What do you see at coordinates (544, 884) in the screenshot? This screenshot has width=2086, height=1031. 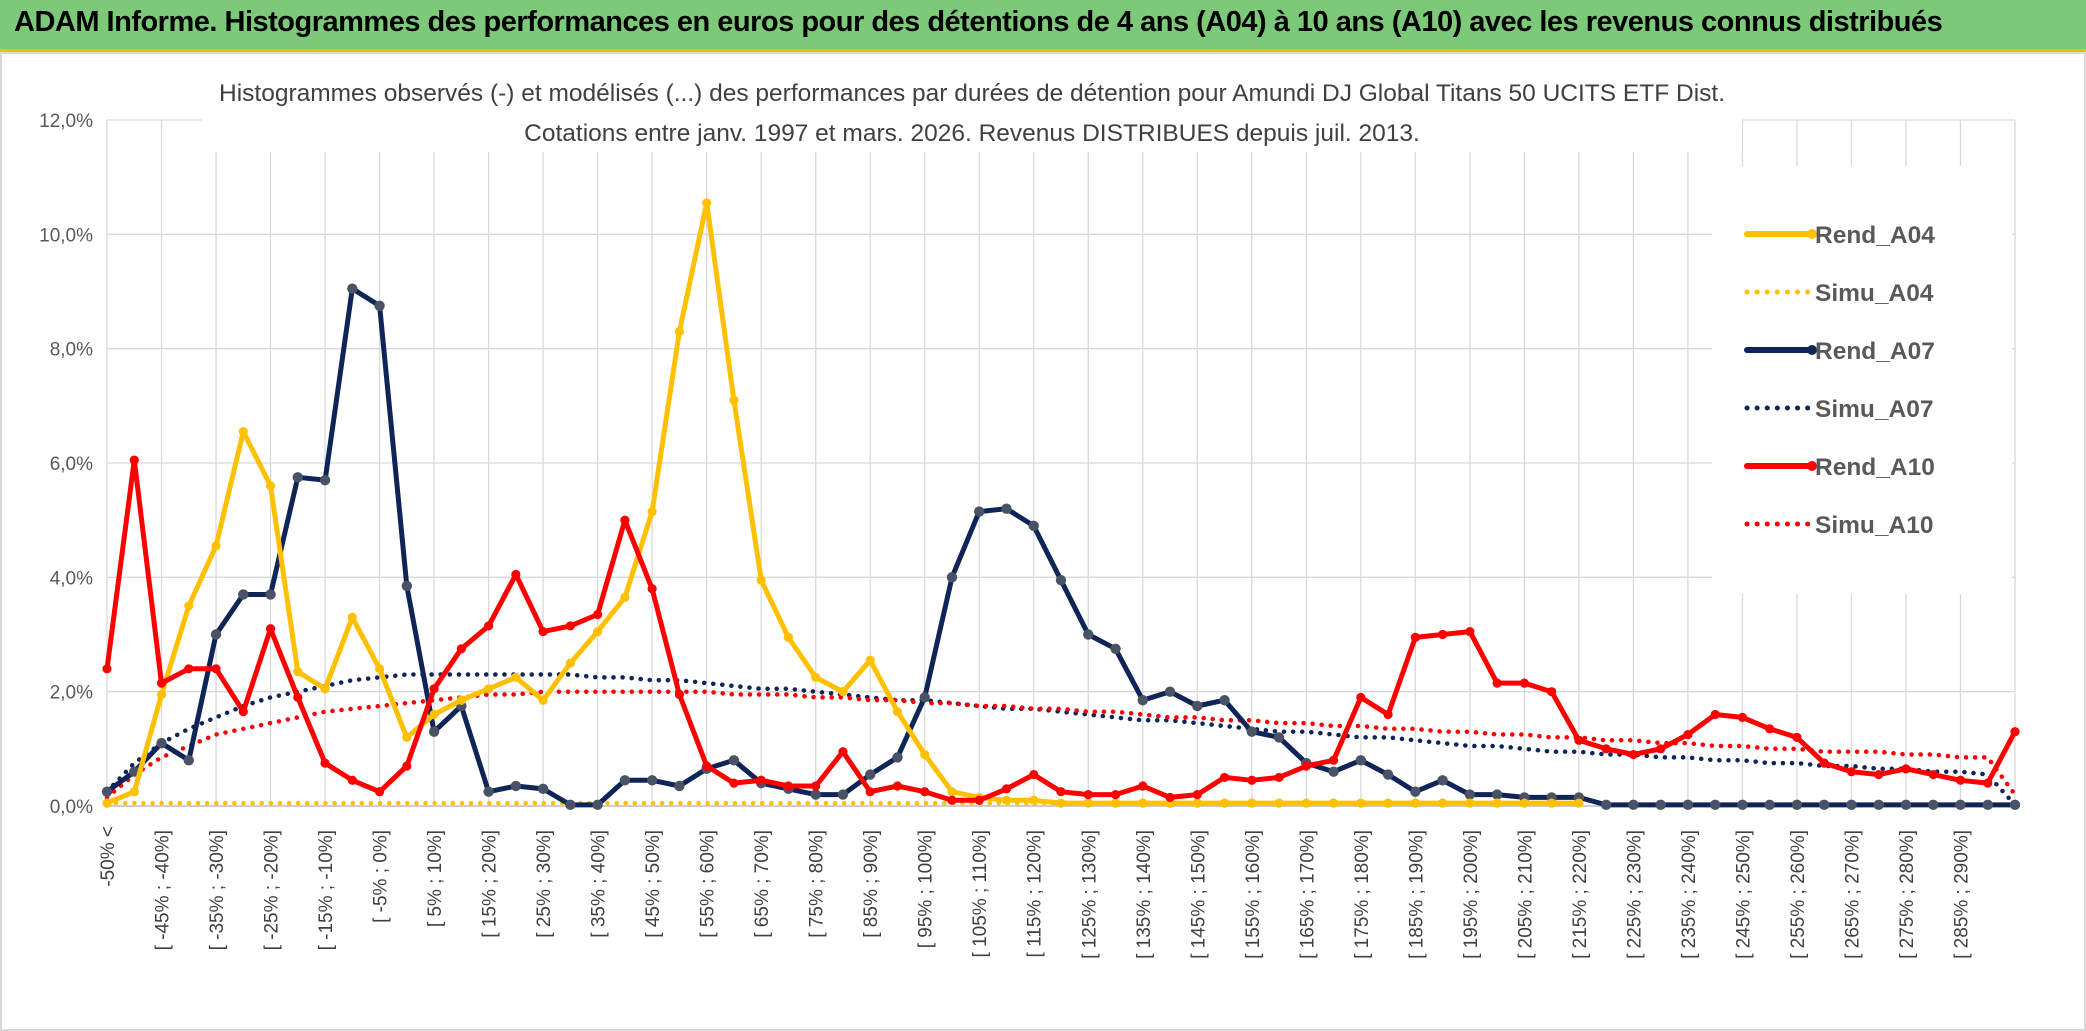 I see `x-tick-label: [ 25% ; 30%]` at bounding box center [544, 884].